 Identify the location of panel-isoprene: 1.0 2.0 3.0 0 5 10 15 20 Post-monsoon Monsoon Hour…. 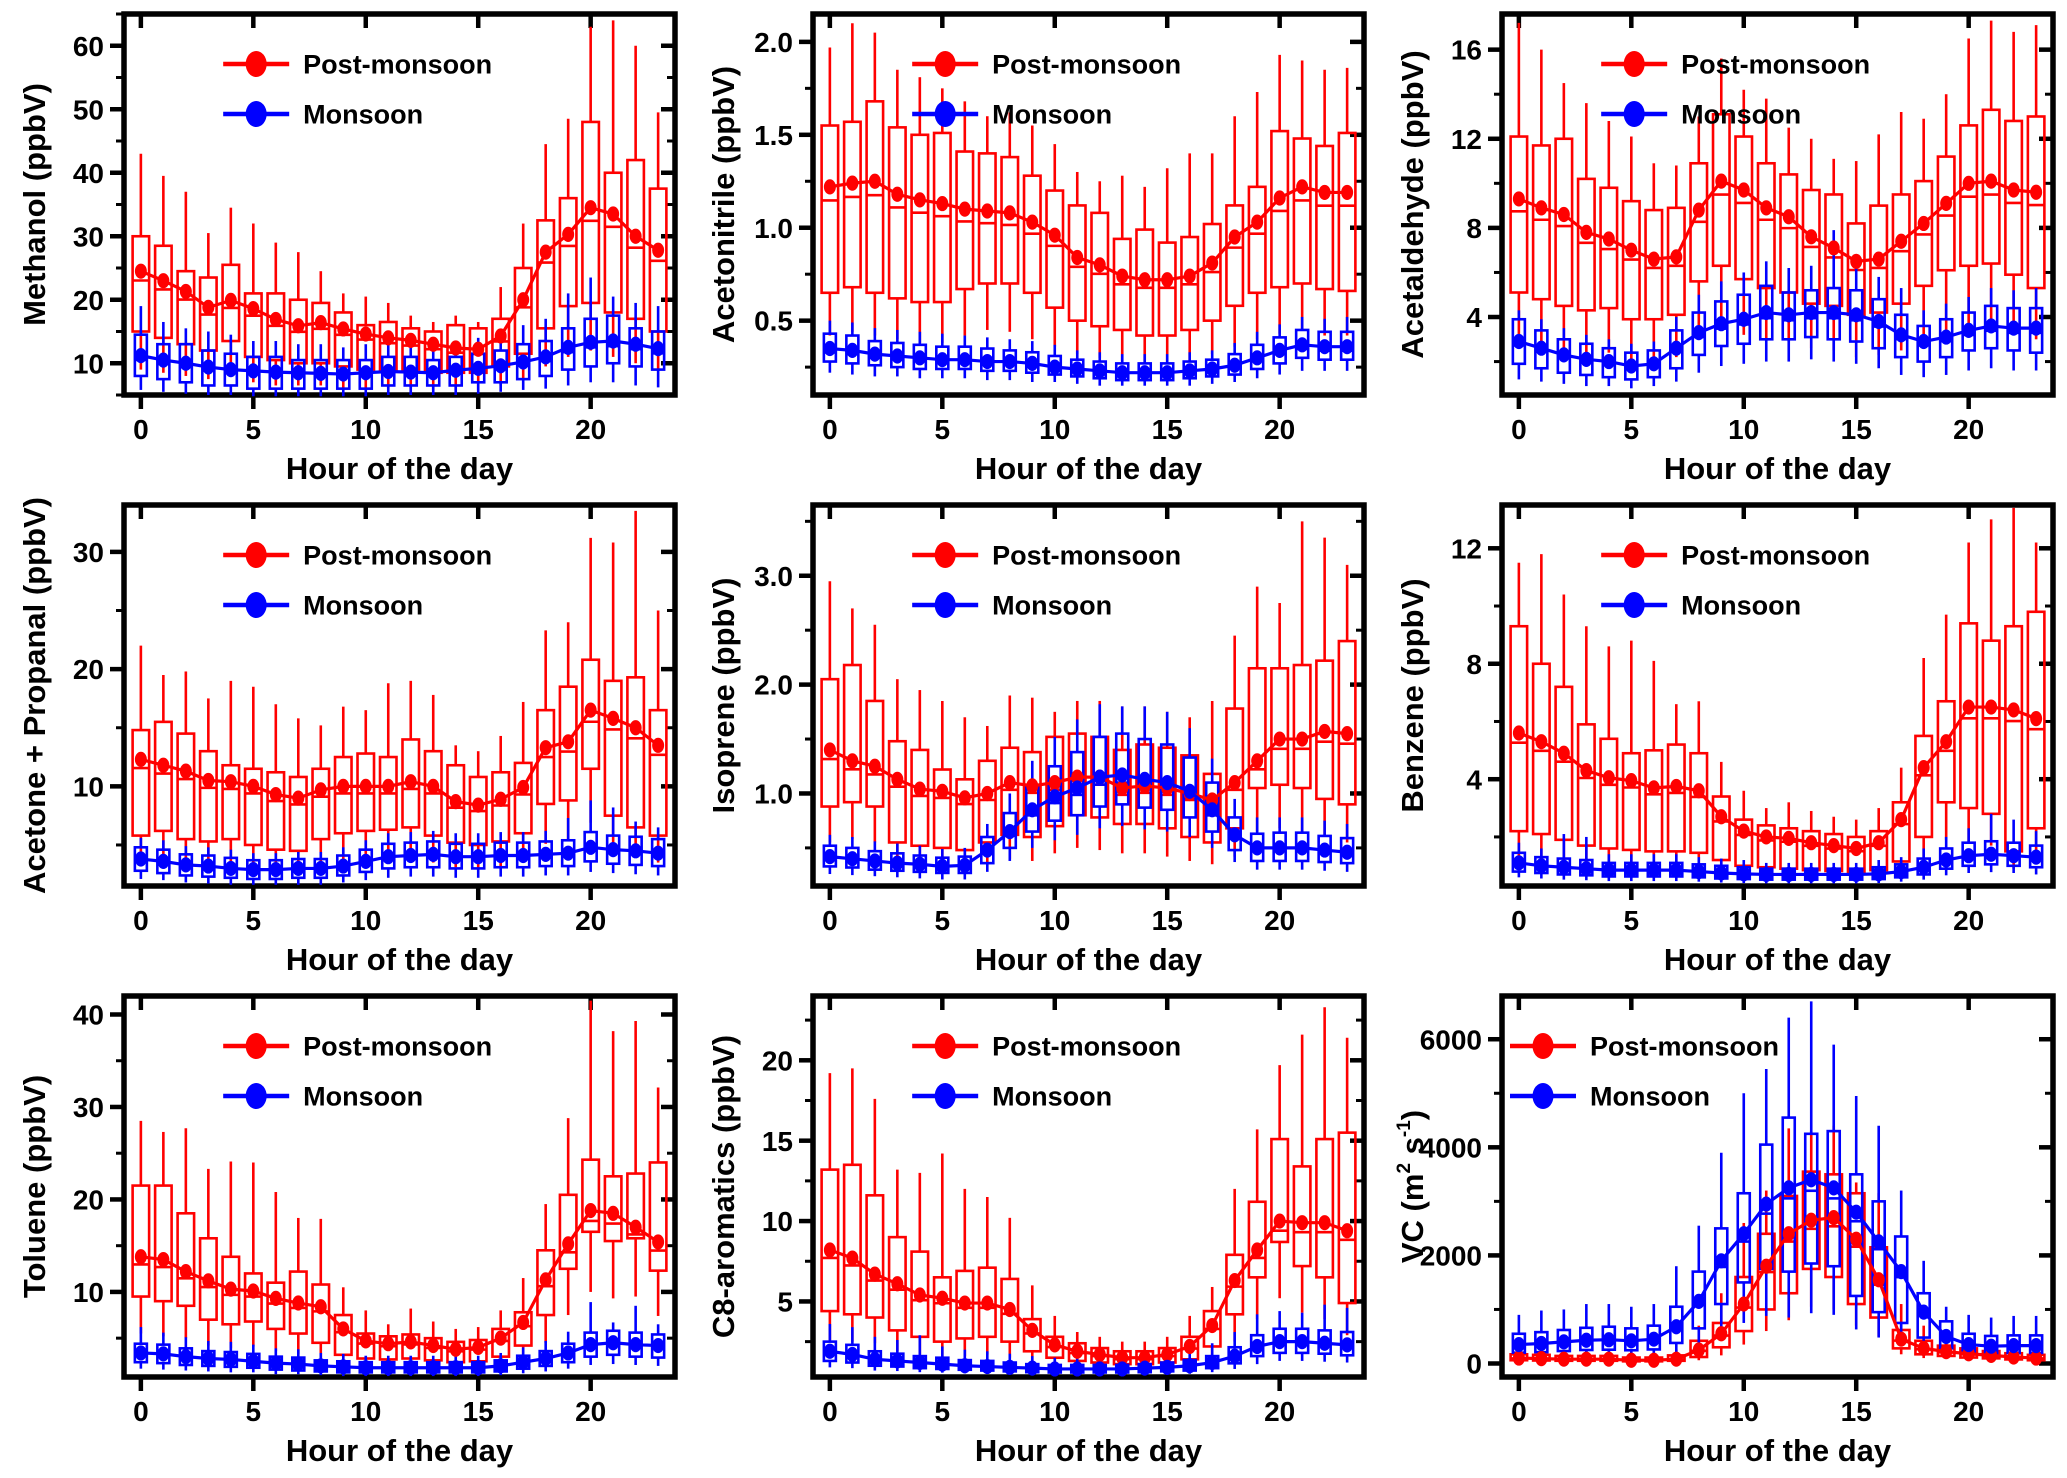
(1033, 736).